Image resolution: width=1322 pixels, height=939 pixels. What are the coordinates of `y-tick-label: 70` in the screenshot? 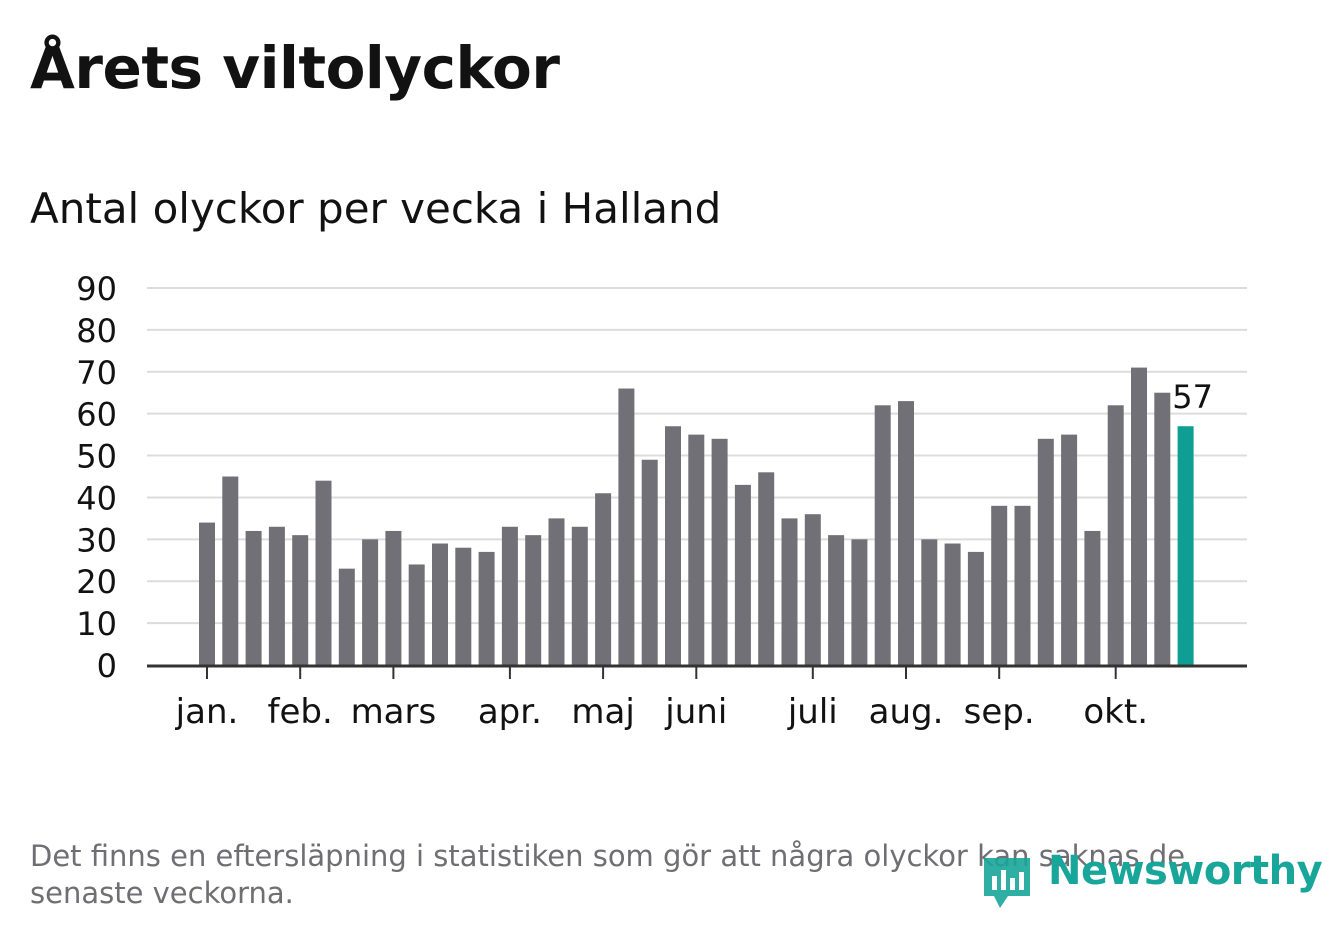 It's located at (96, 373).